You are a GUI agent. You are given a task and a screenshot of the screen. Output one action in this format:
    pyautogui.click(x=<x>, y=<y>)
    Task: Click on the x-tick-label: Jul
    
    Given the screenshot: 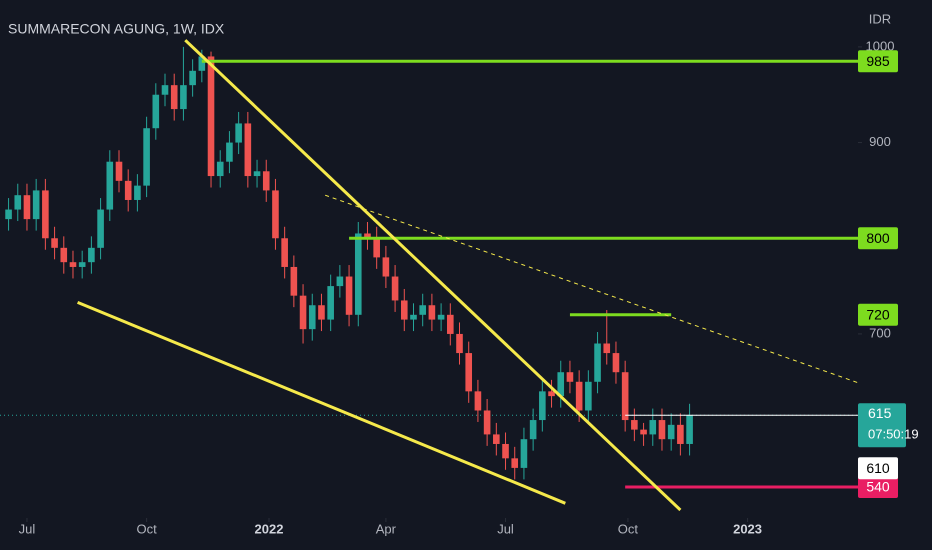 What is the action you would take?
    pyautogui.click(x=27, y=528)
    